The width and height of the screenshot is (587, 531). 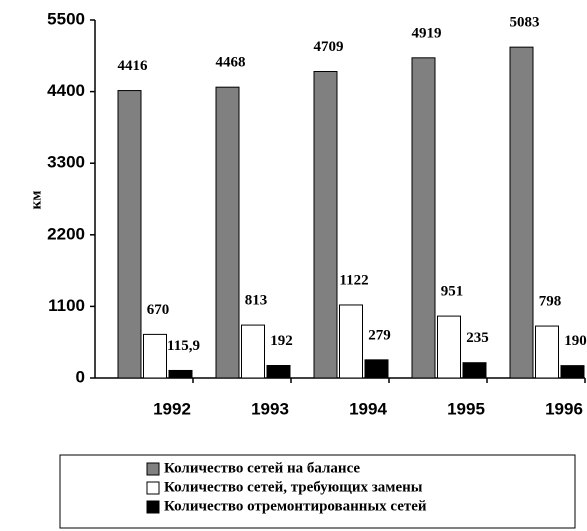 What do you see at coordinates (66, 18) in the screenshot?
I see `y-tick-label: 5500` at bounding box center [66, 18].